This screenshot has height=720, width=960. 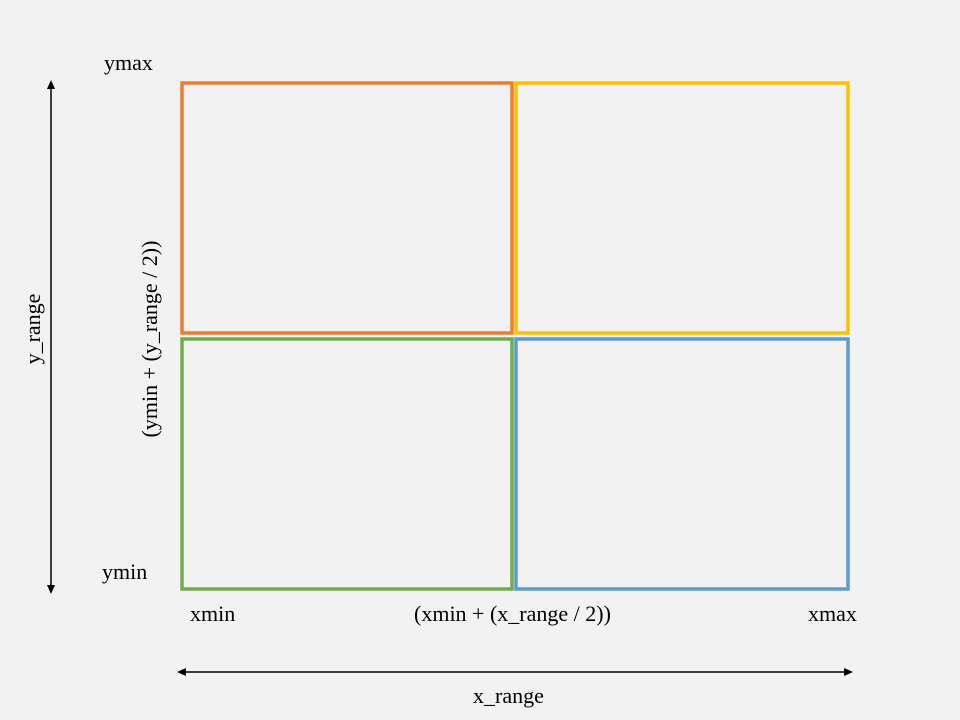 I want to click on top-right-quadrant, so click(x=682, y=208).